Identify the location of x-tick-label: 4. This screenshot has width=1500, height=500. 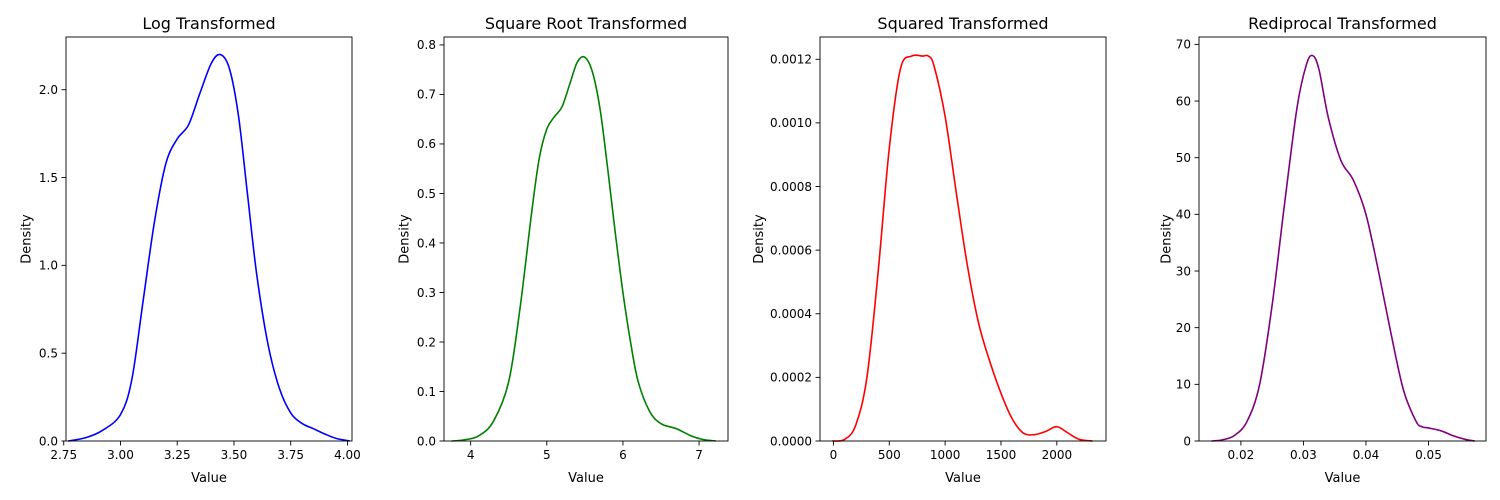
(471, 455).